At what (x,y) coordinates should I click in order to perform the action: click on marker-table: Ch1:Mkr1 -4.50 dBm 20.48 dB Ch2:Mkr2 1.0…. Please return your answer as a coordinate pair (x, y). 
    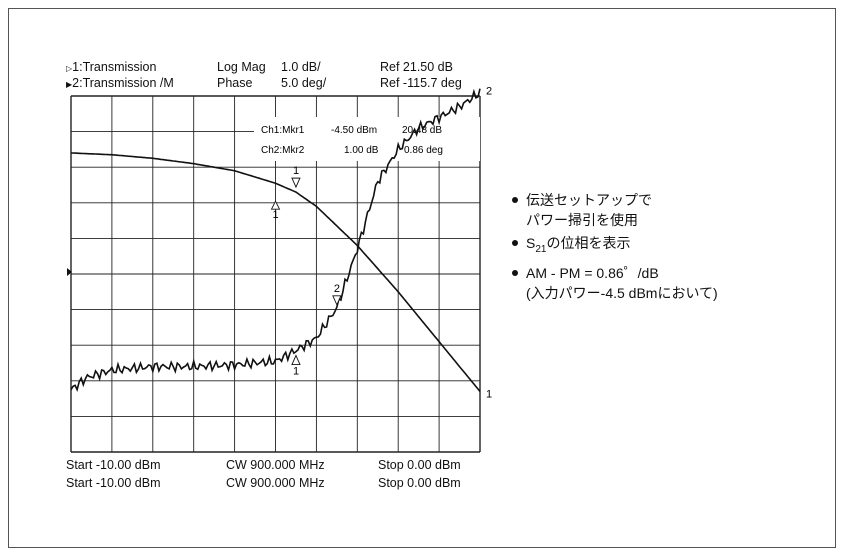
    Looking at the image, I should click on (367, 139).